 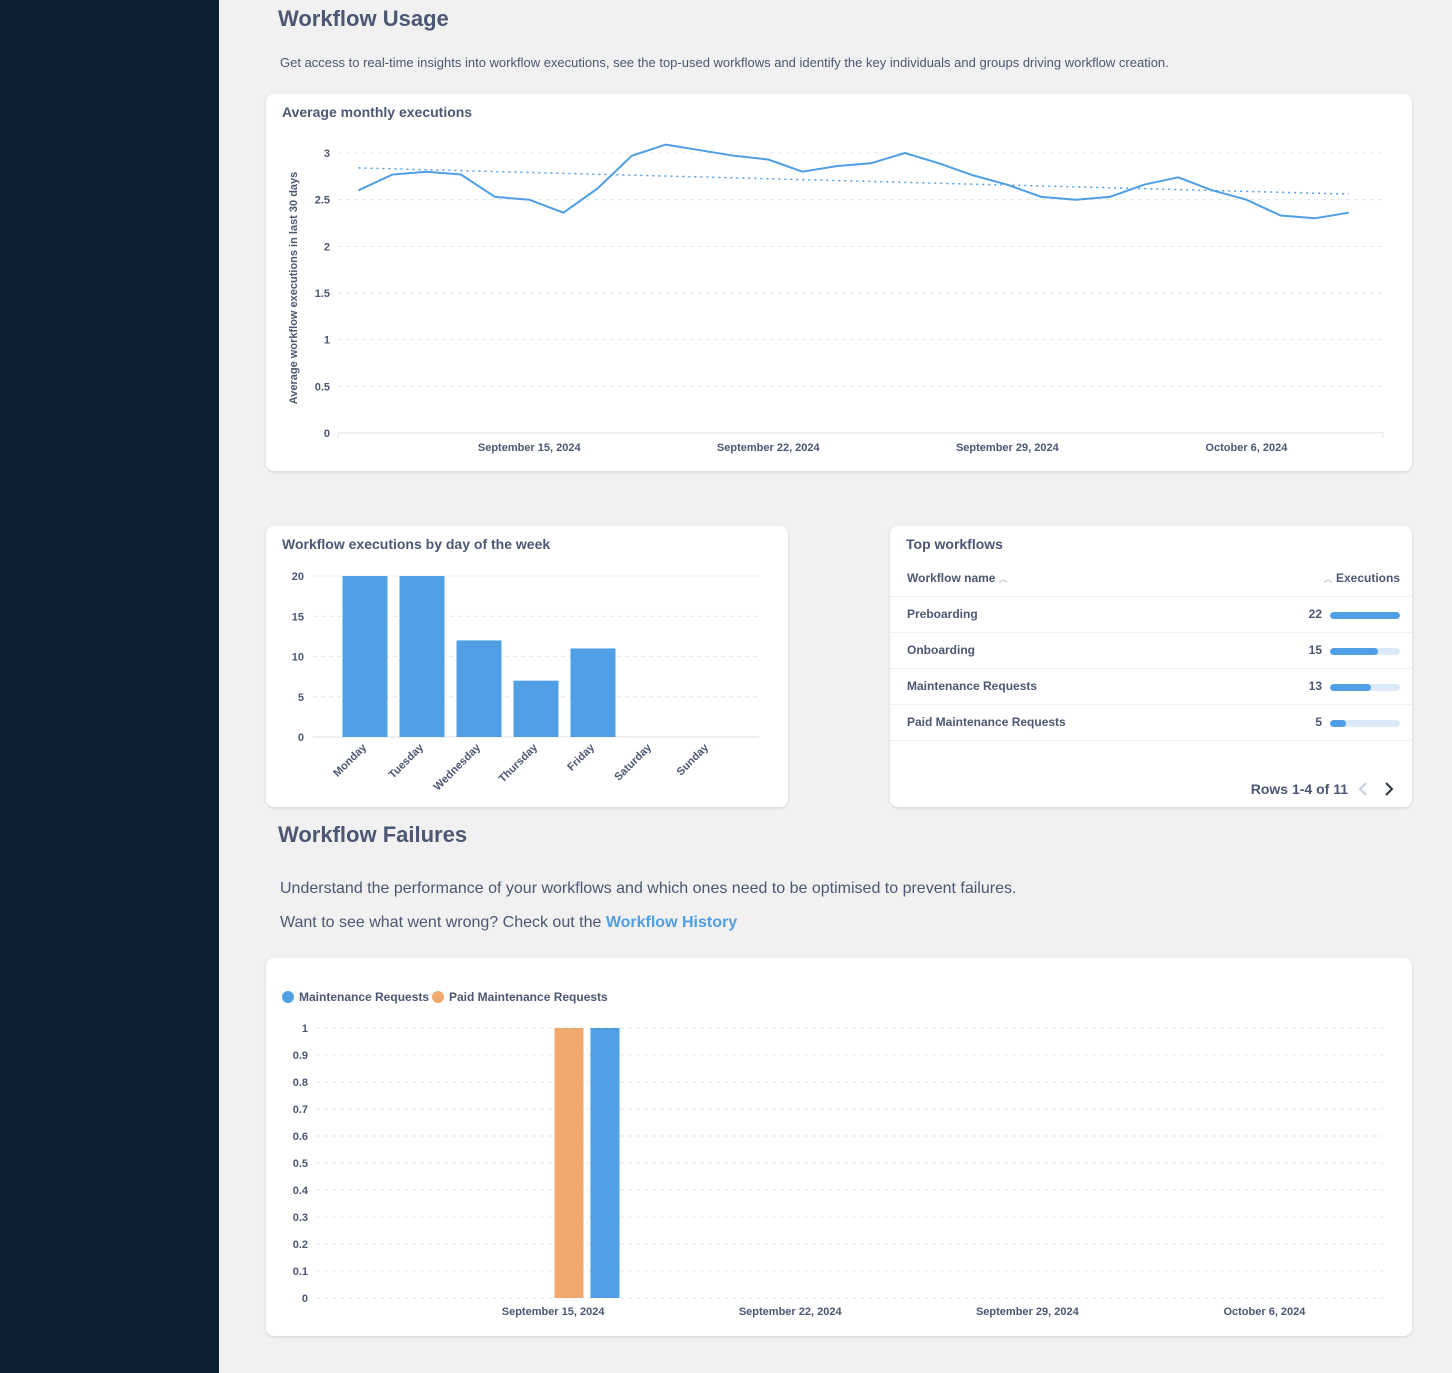 What do you see at coordinates (528, 997) in the screenshot?
I see `legend-label: Paid Maintenance Requests` at bounding box center [528, 997].